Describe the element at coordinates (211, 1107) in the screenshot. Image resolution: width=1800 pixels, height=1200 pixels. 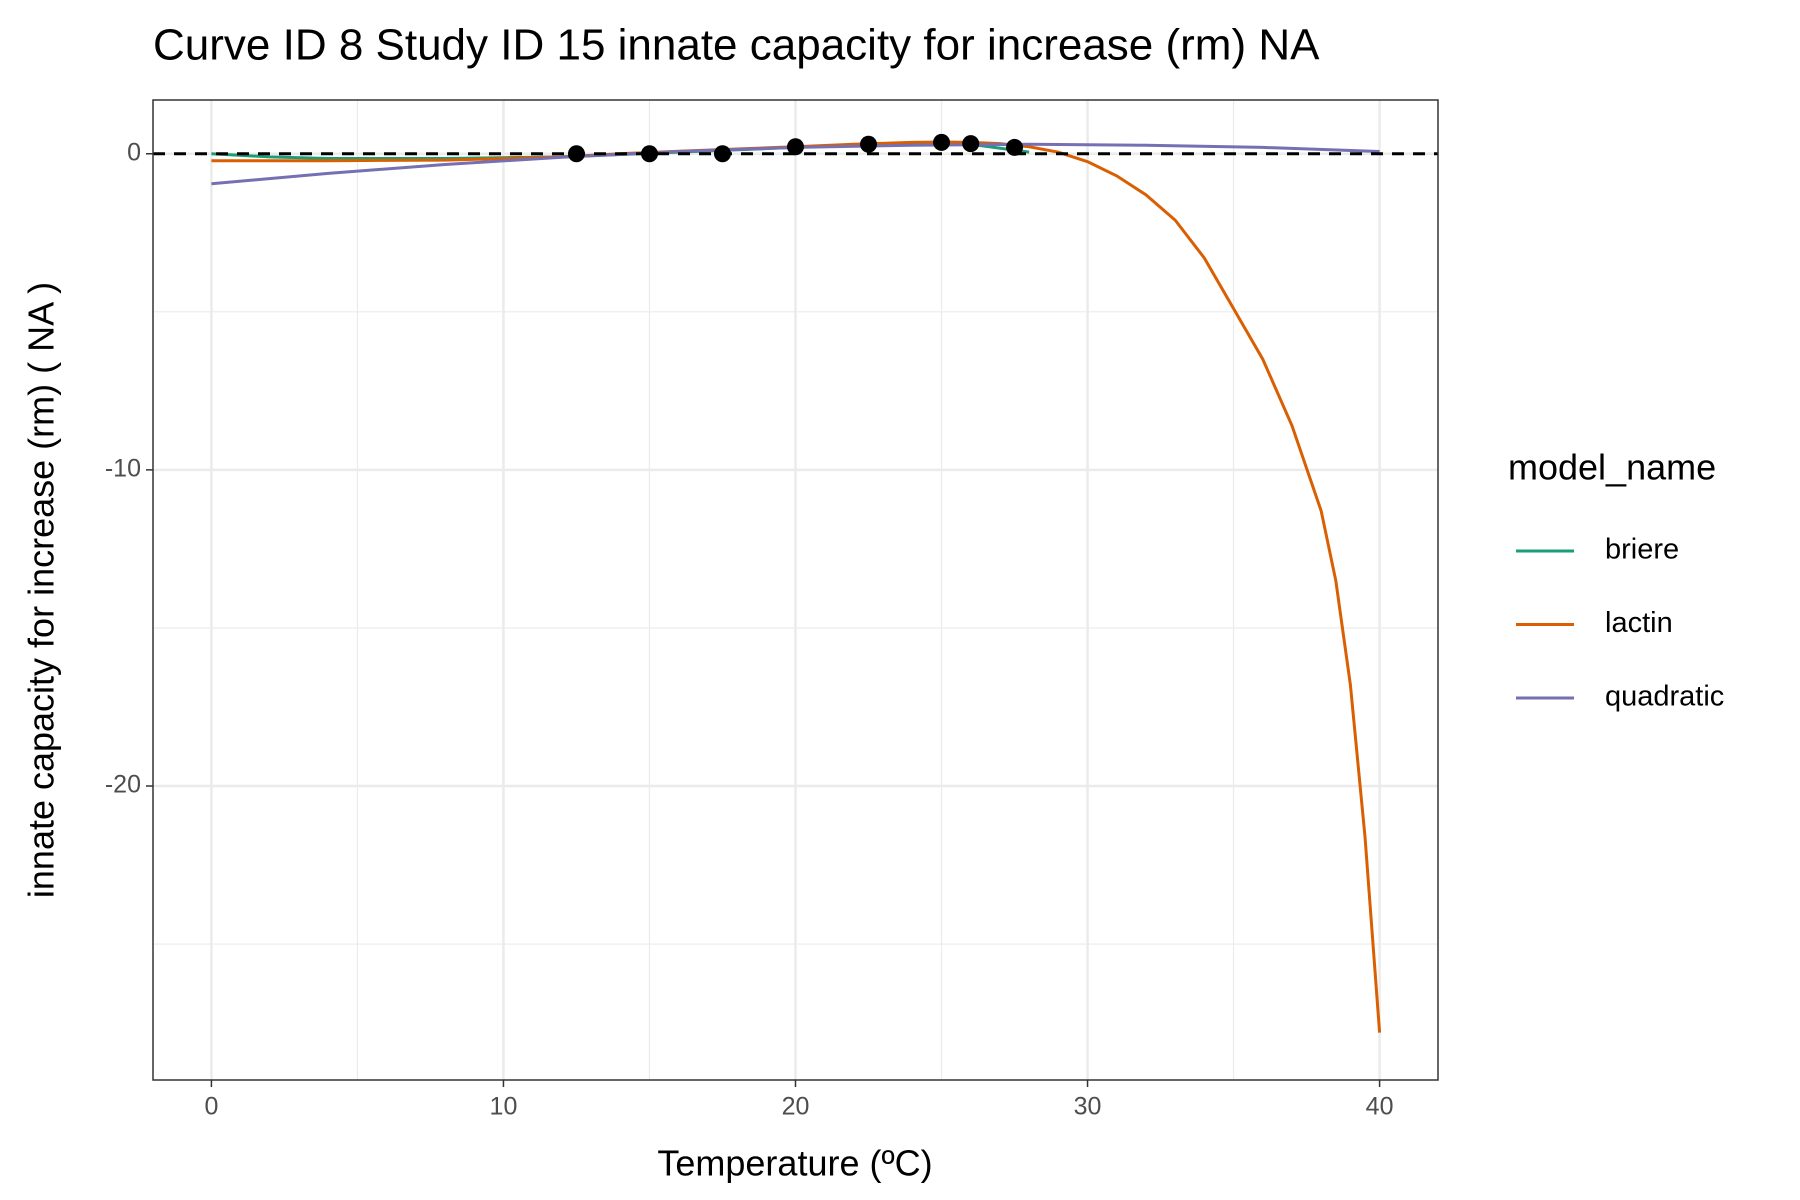
I see `x-tick-label: 0` at that location.